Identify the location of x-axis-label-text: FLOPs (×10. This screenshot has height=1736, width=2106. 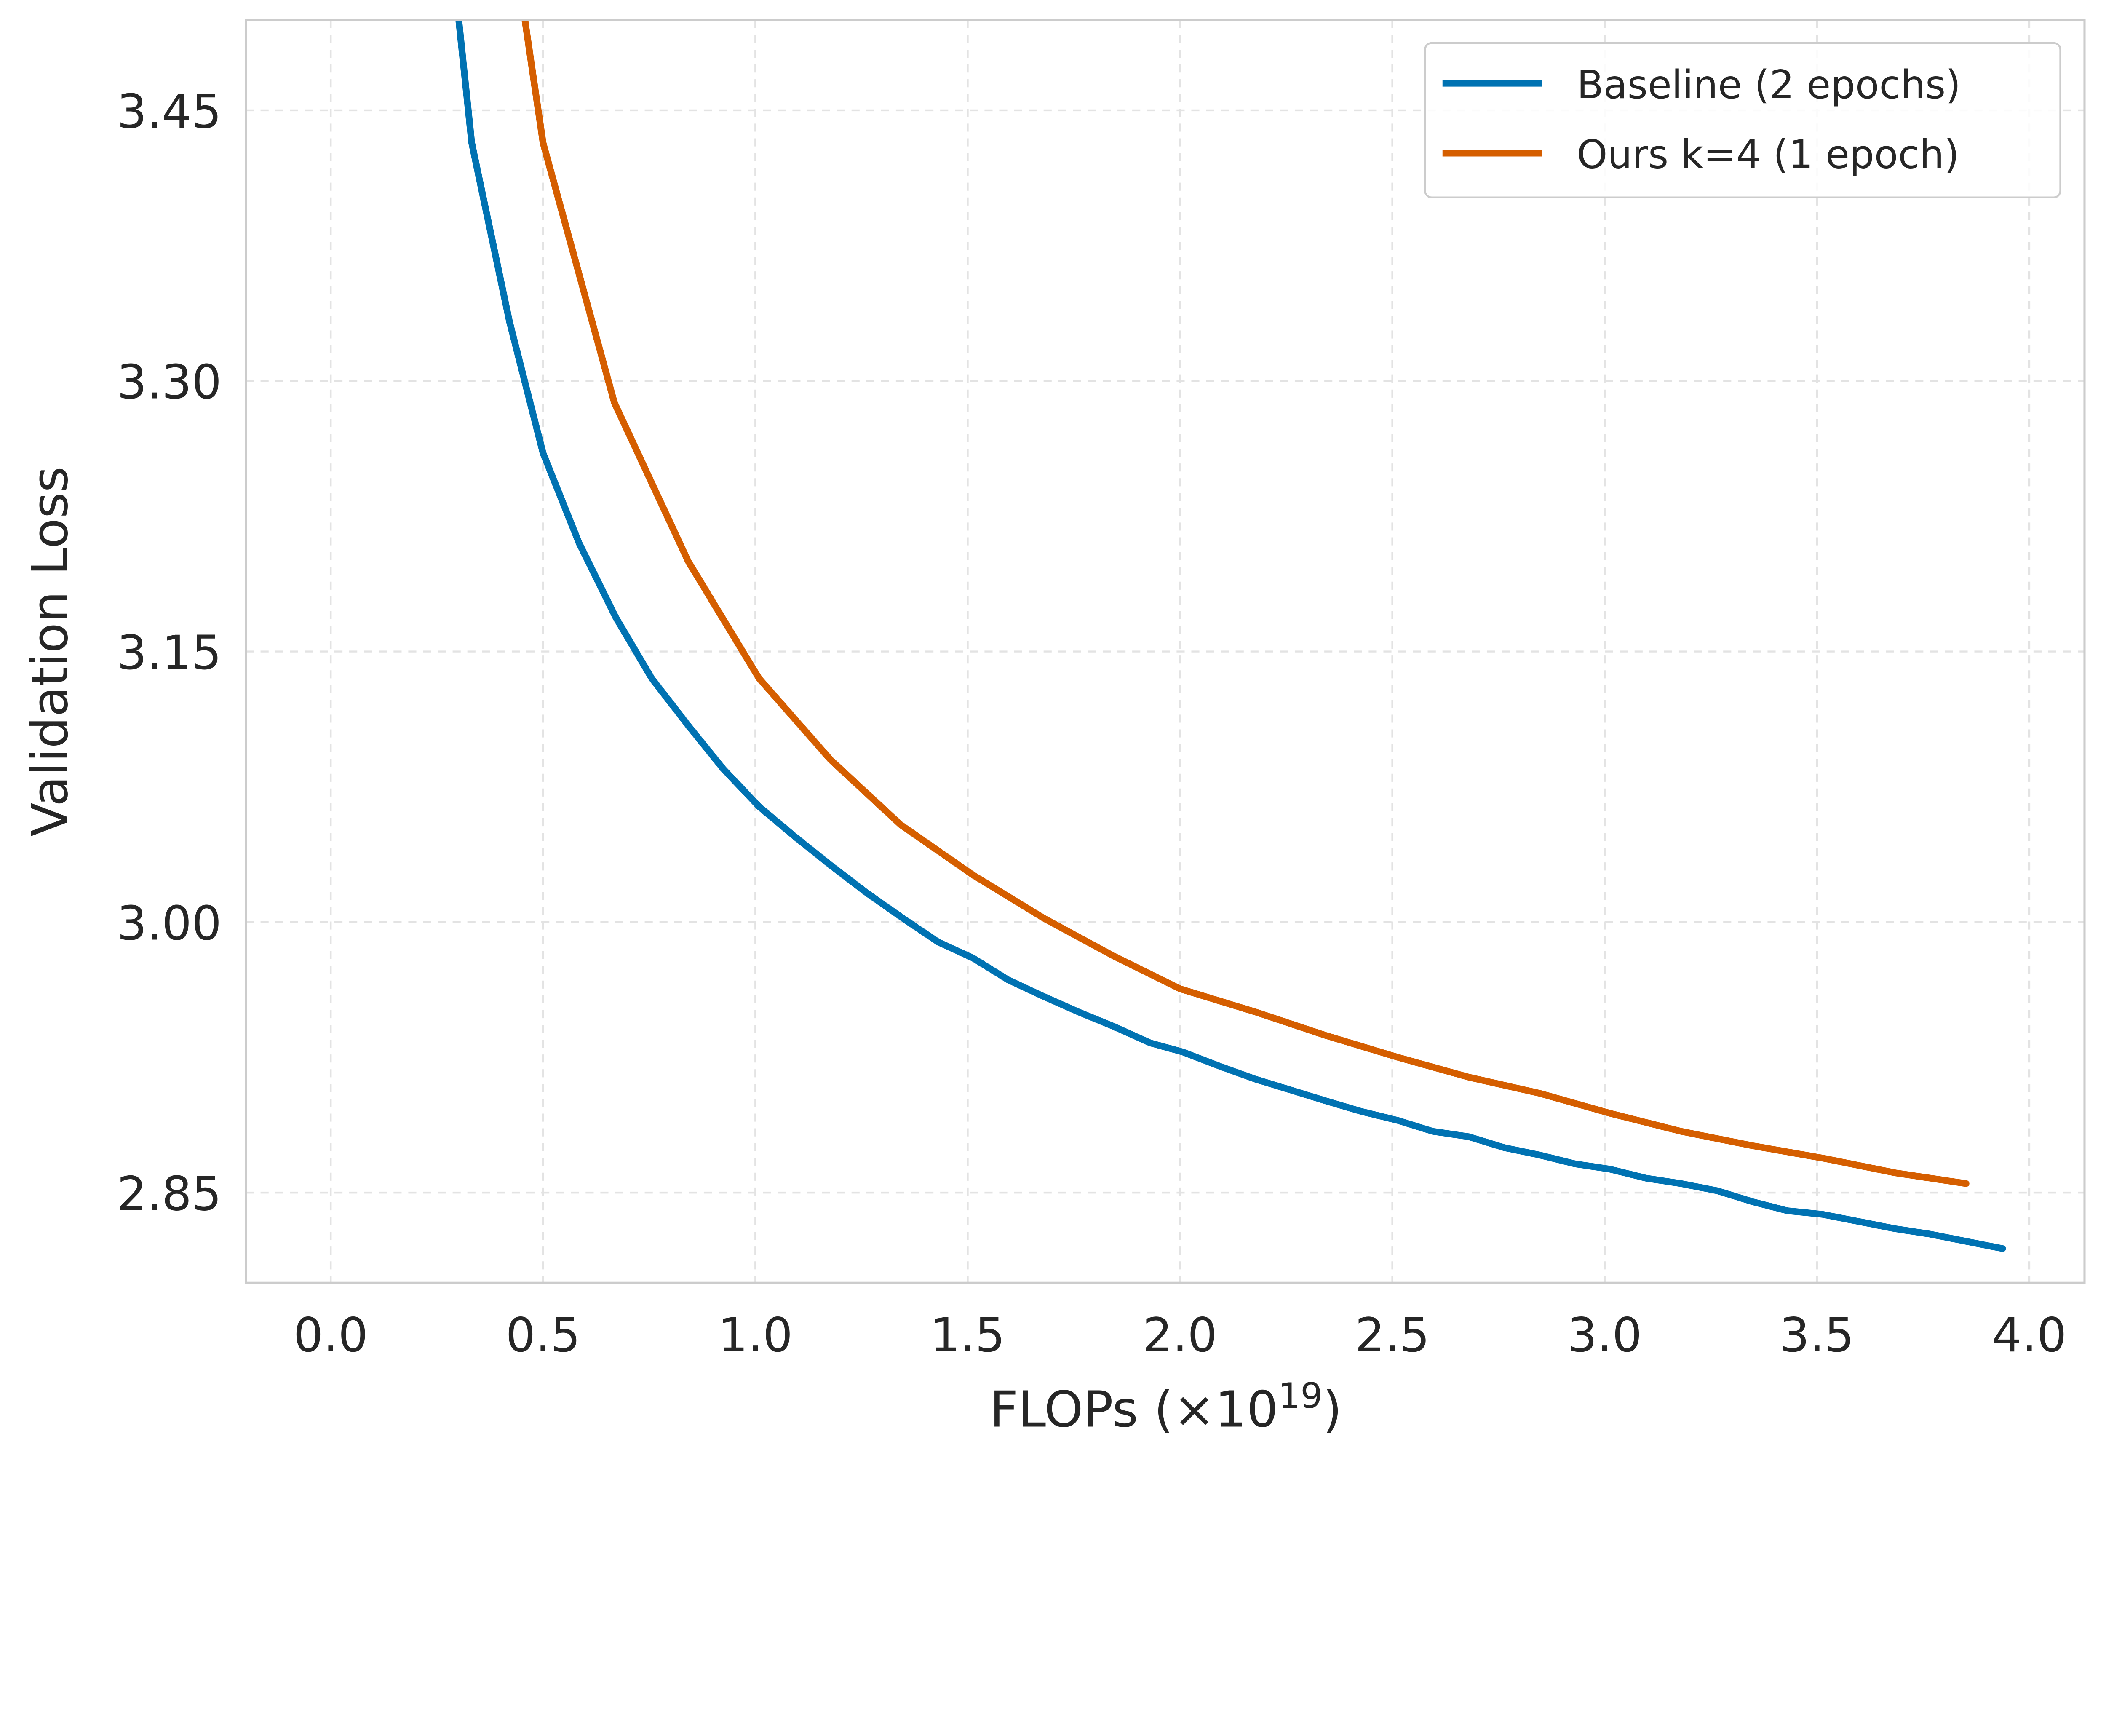
(1133, 1409).